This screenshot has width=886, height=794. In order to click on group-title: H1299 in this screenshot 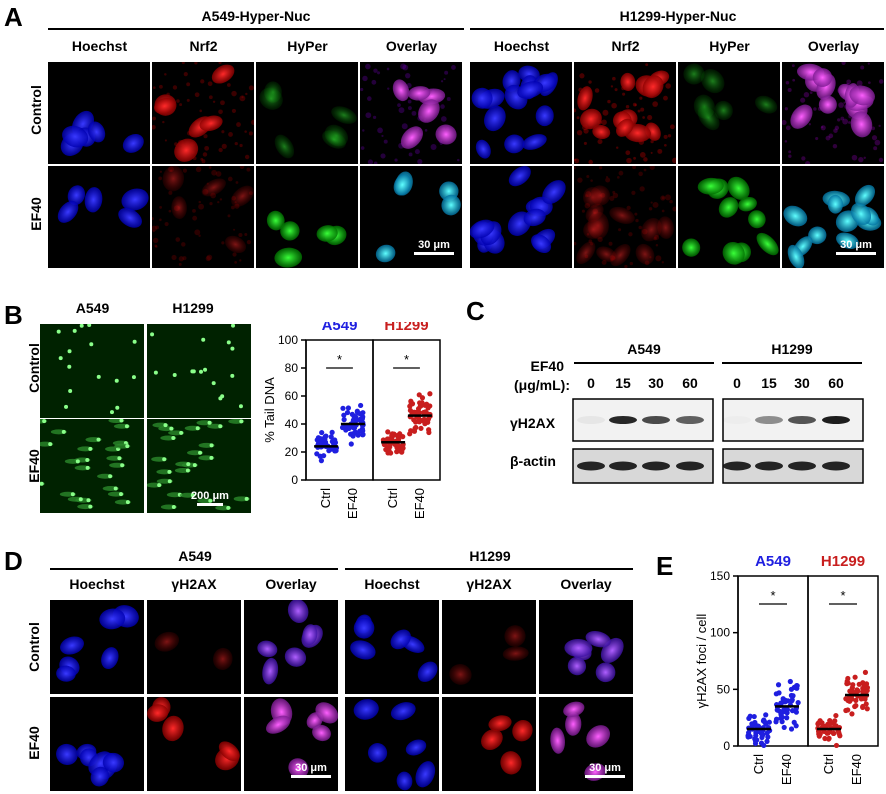, I will do `click(406, 328)`.